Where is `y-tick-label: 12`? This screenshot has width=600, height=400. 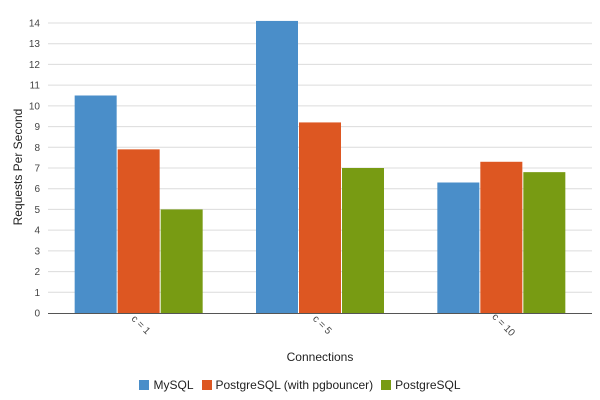 y-tick-label: 12 is located at coordinates (35, 65).